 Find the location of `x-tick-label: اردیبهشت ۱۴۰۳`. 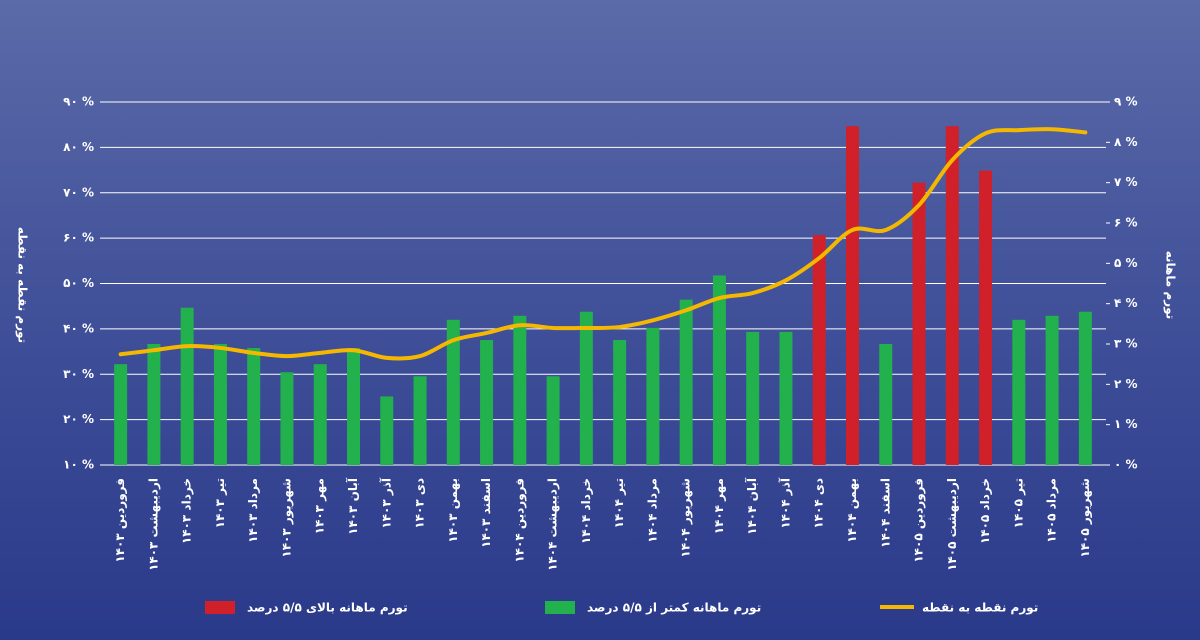

x-tick-label: اردیبهشت ۱۴۰۳ is located at coordinates (153, 524).